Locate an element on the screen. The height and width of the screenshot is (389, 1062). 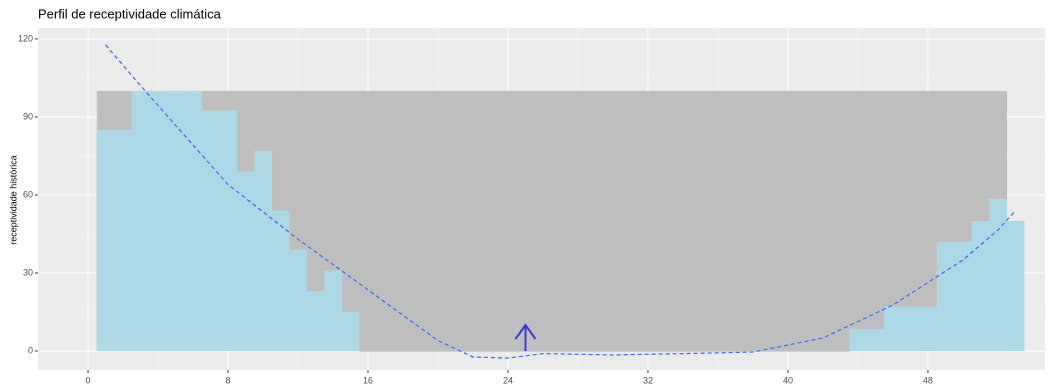
y-tick-label: 120 is located at coordinates (25, 38).